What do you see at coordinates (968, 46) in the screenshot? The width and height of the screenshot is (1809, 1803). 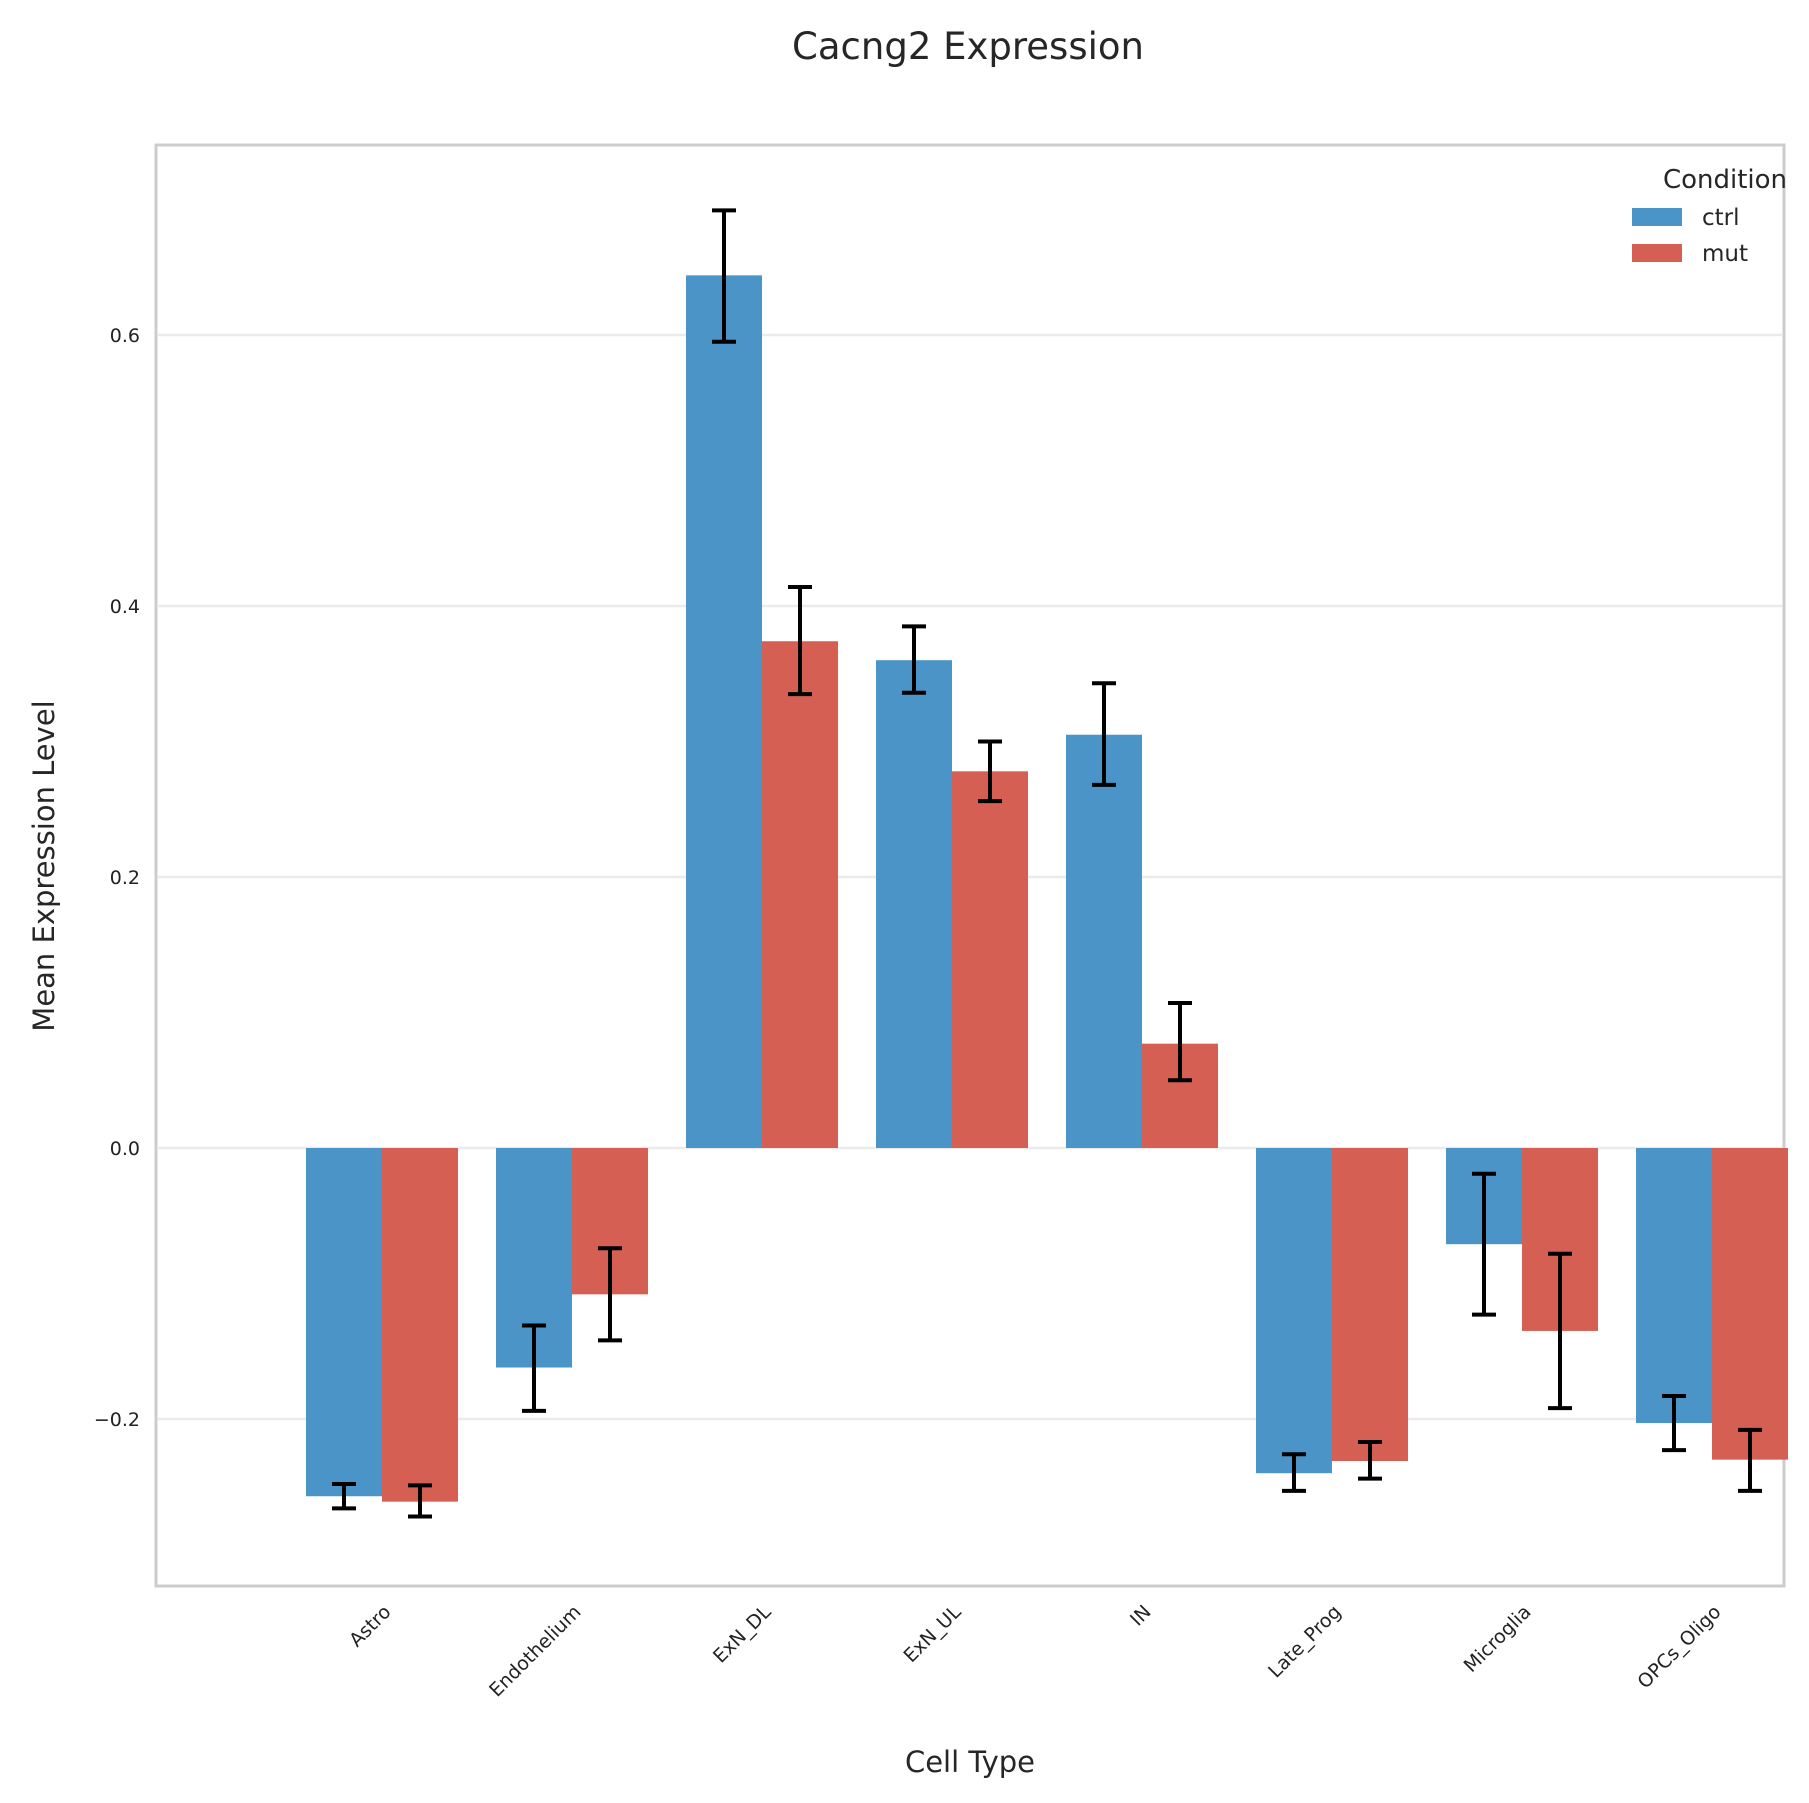 I see `chart-title: Cacng2 Expression` at bounding box center [968, 46].